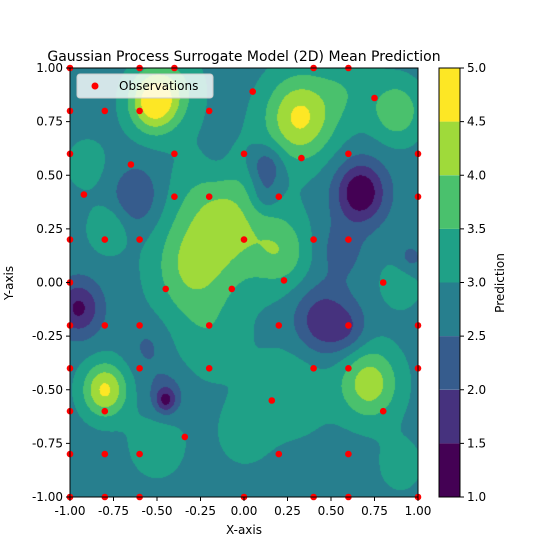 The image size is (560, 560). What do you see at coordinates (47, 390) in the screenshot?
I see `y-tick-label: -0.50` at bounding box center [47, 390].